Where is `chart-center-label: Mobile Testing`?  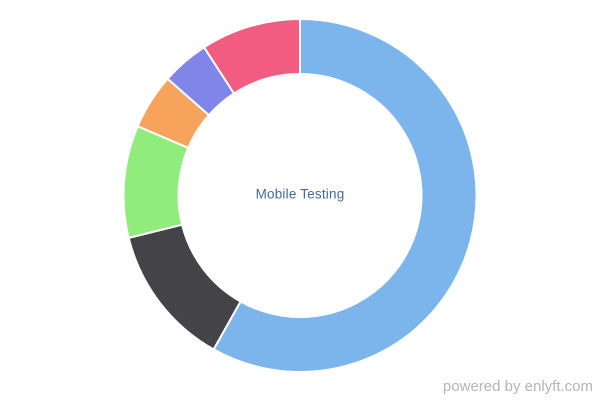
chart-center-label: Mobile Testing is located at coordinates (300, 194).